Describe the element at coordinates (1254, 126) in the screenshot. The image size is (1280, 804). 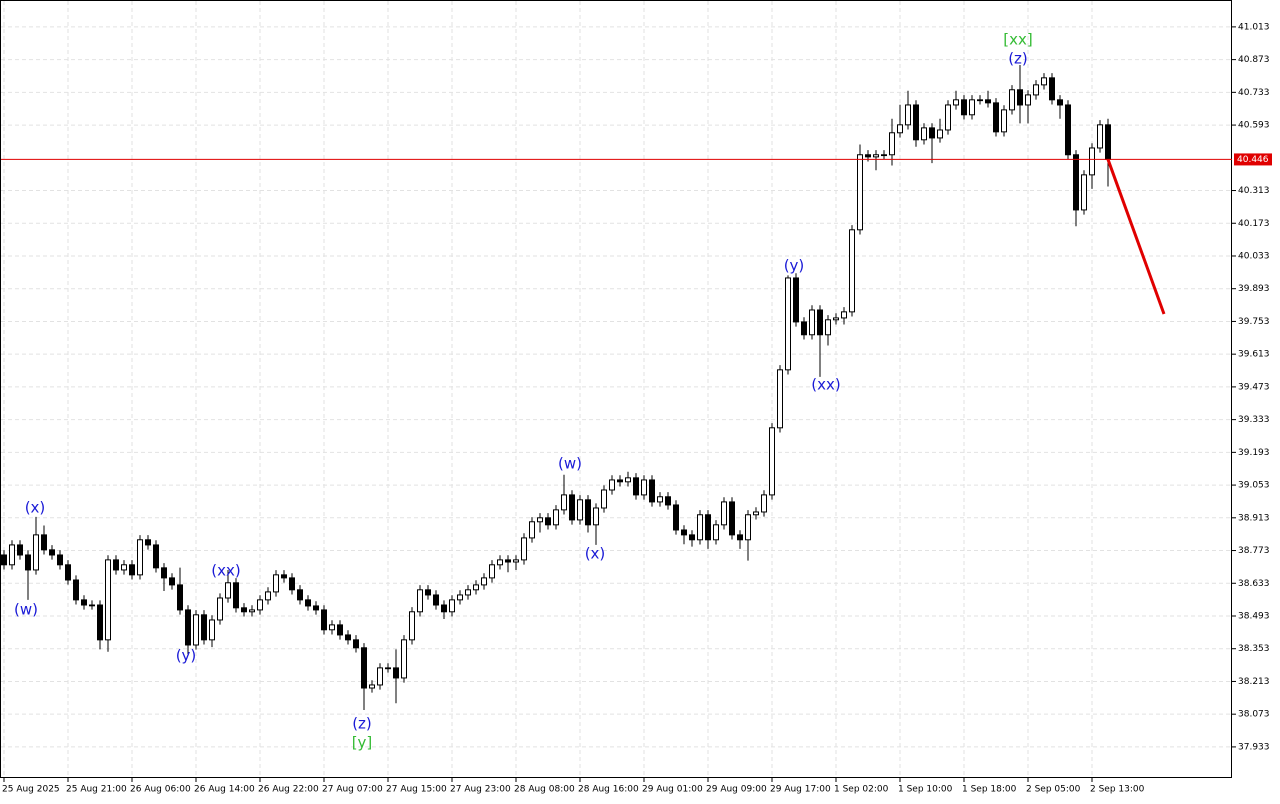
I see `y-tick-label: 40.593` at that location.